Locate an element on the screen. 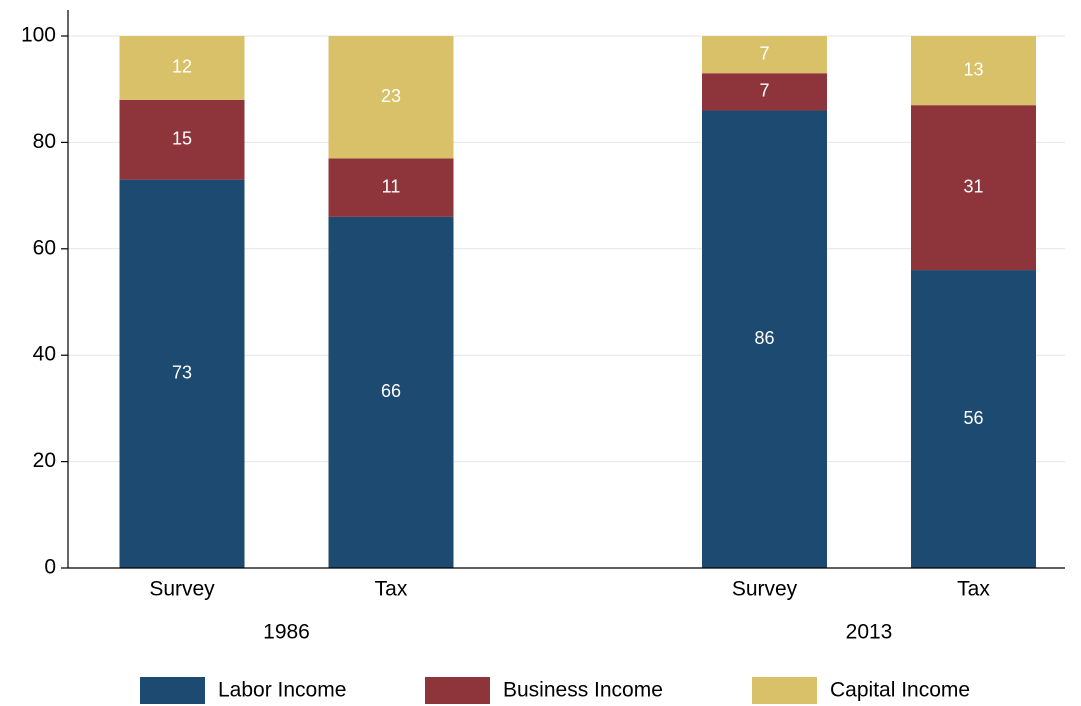  y-tick-label: 20 is located at coordinates (44, 460).